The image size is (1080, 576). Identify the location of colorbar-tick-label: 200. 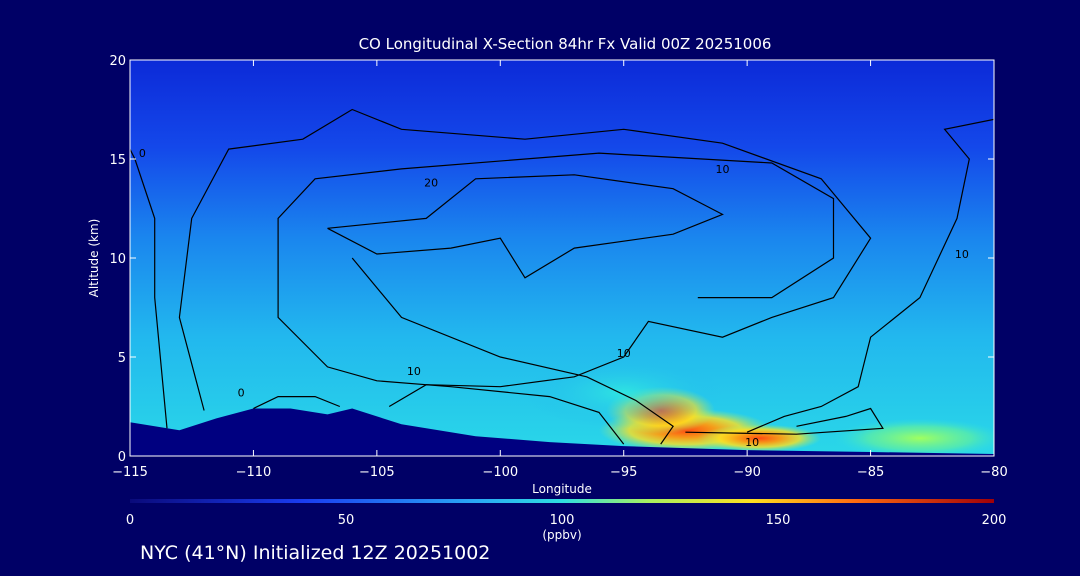
(994, 520).